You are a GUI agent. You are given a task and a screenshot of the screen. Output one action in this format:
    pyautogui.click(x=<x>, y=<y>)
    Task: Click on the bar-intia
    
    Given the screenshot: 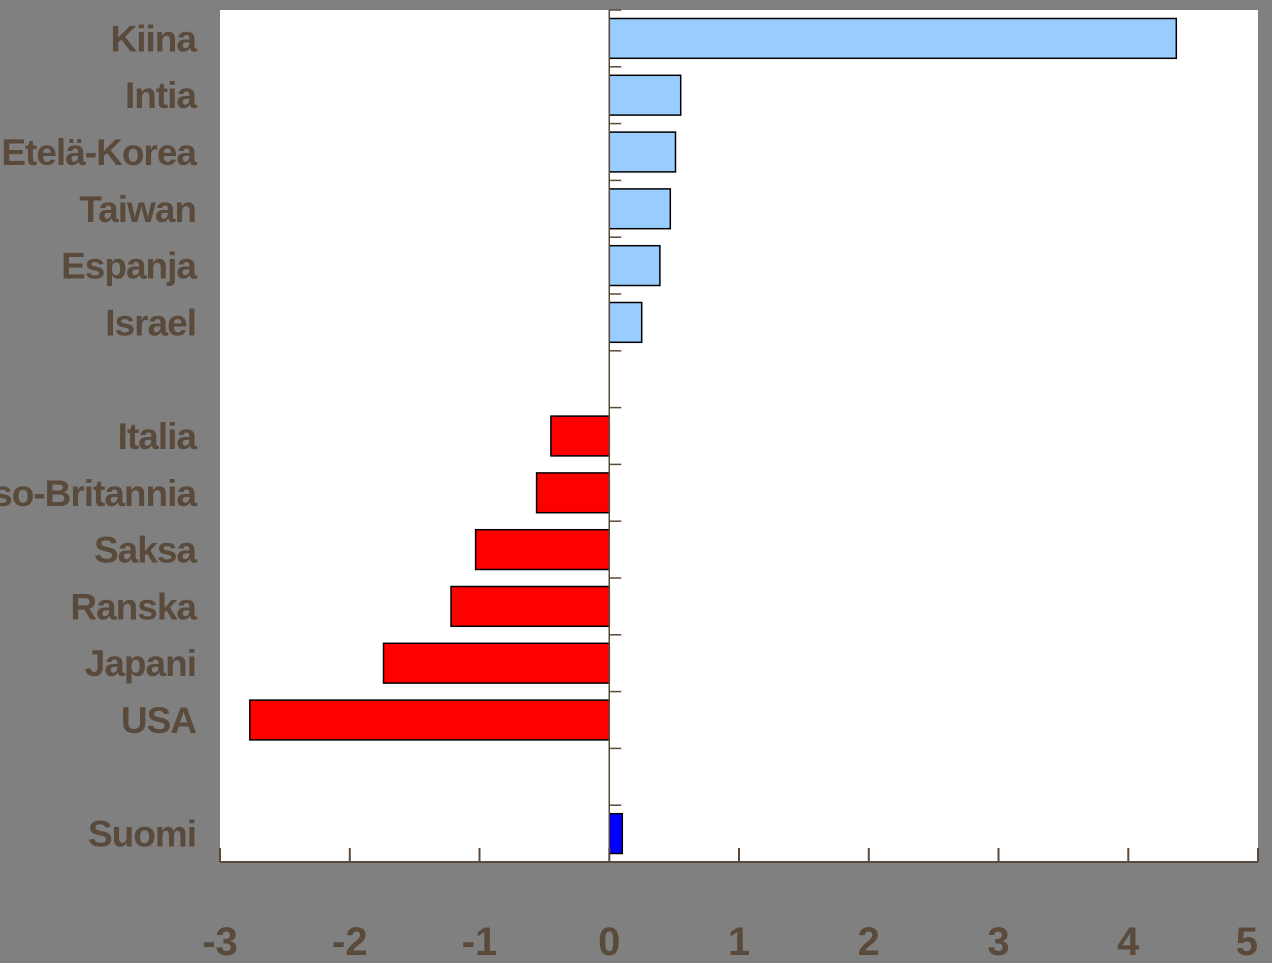 What is the action you would take?
    pyautogui.click(x=645, y=95)
    